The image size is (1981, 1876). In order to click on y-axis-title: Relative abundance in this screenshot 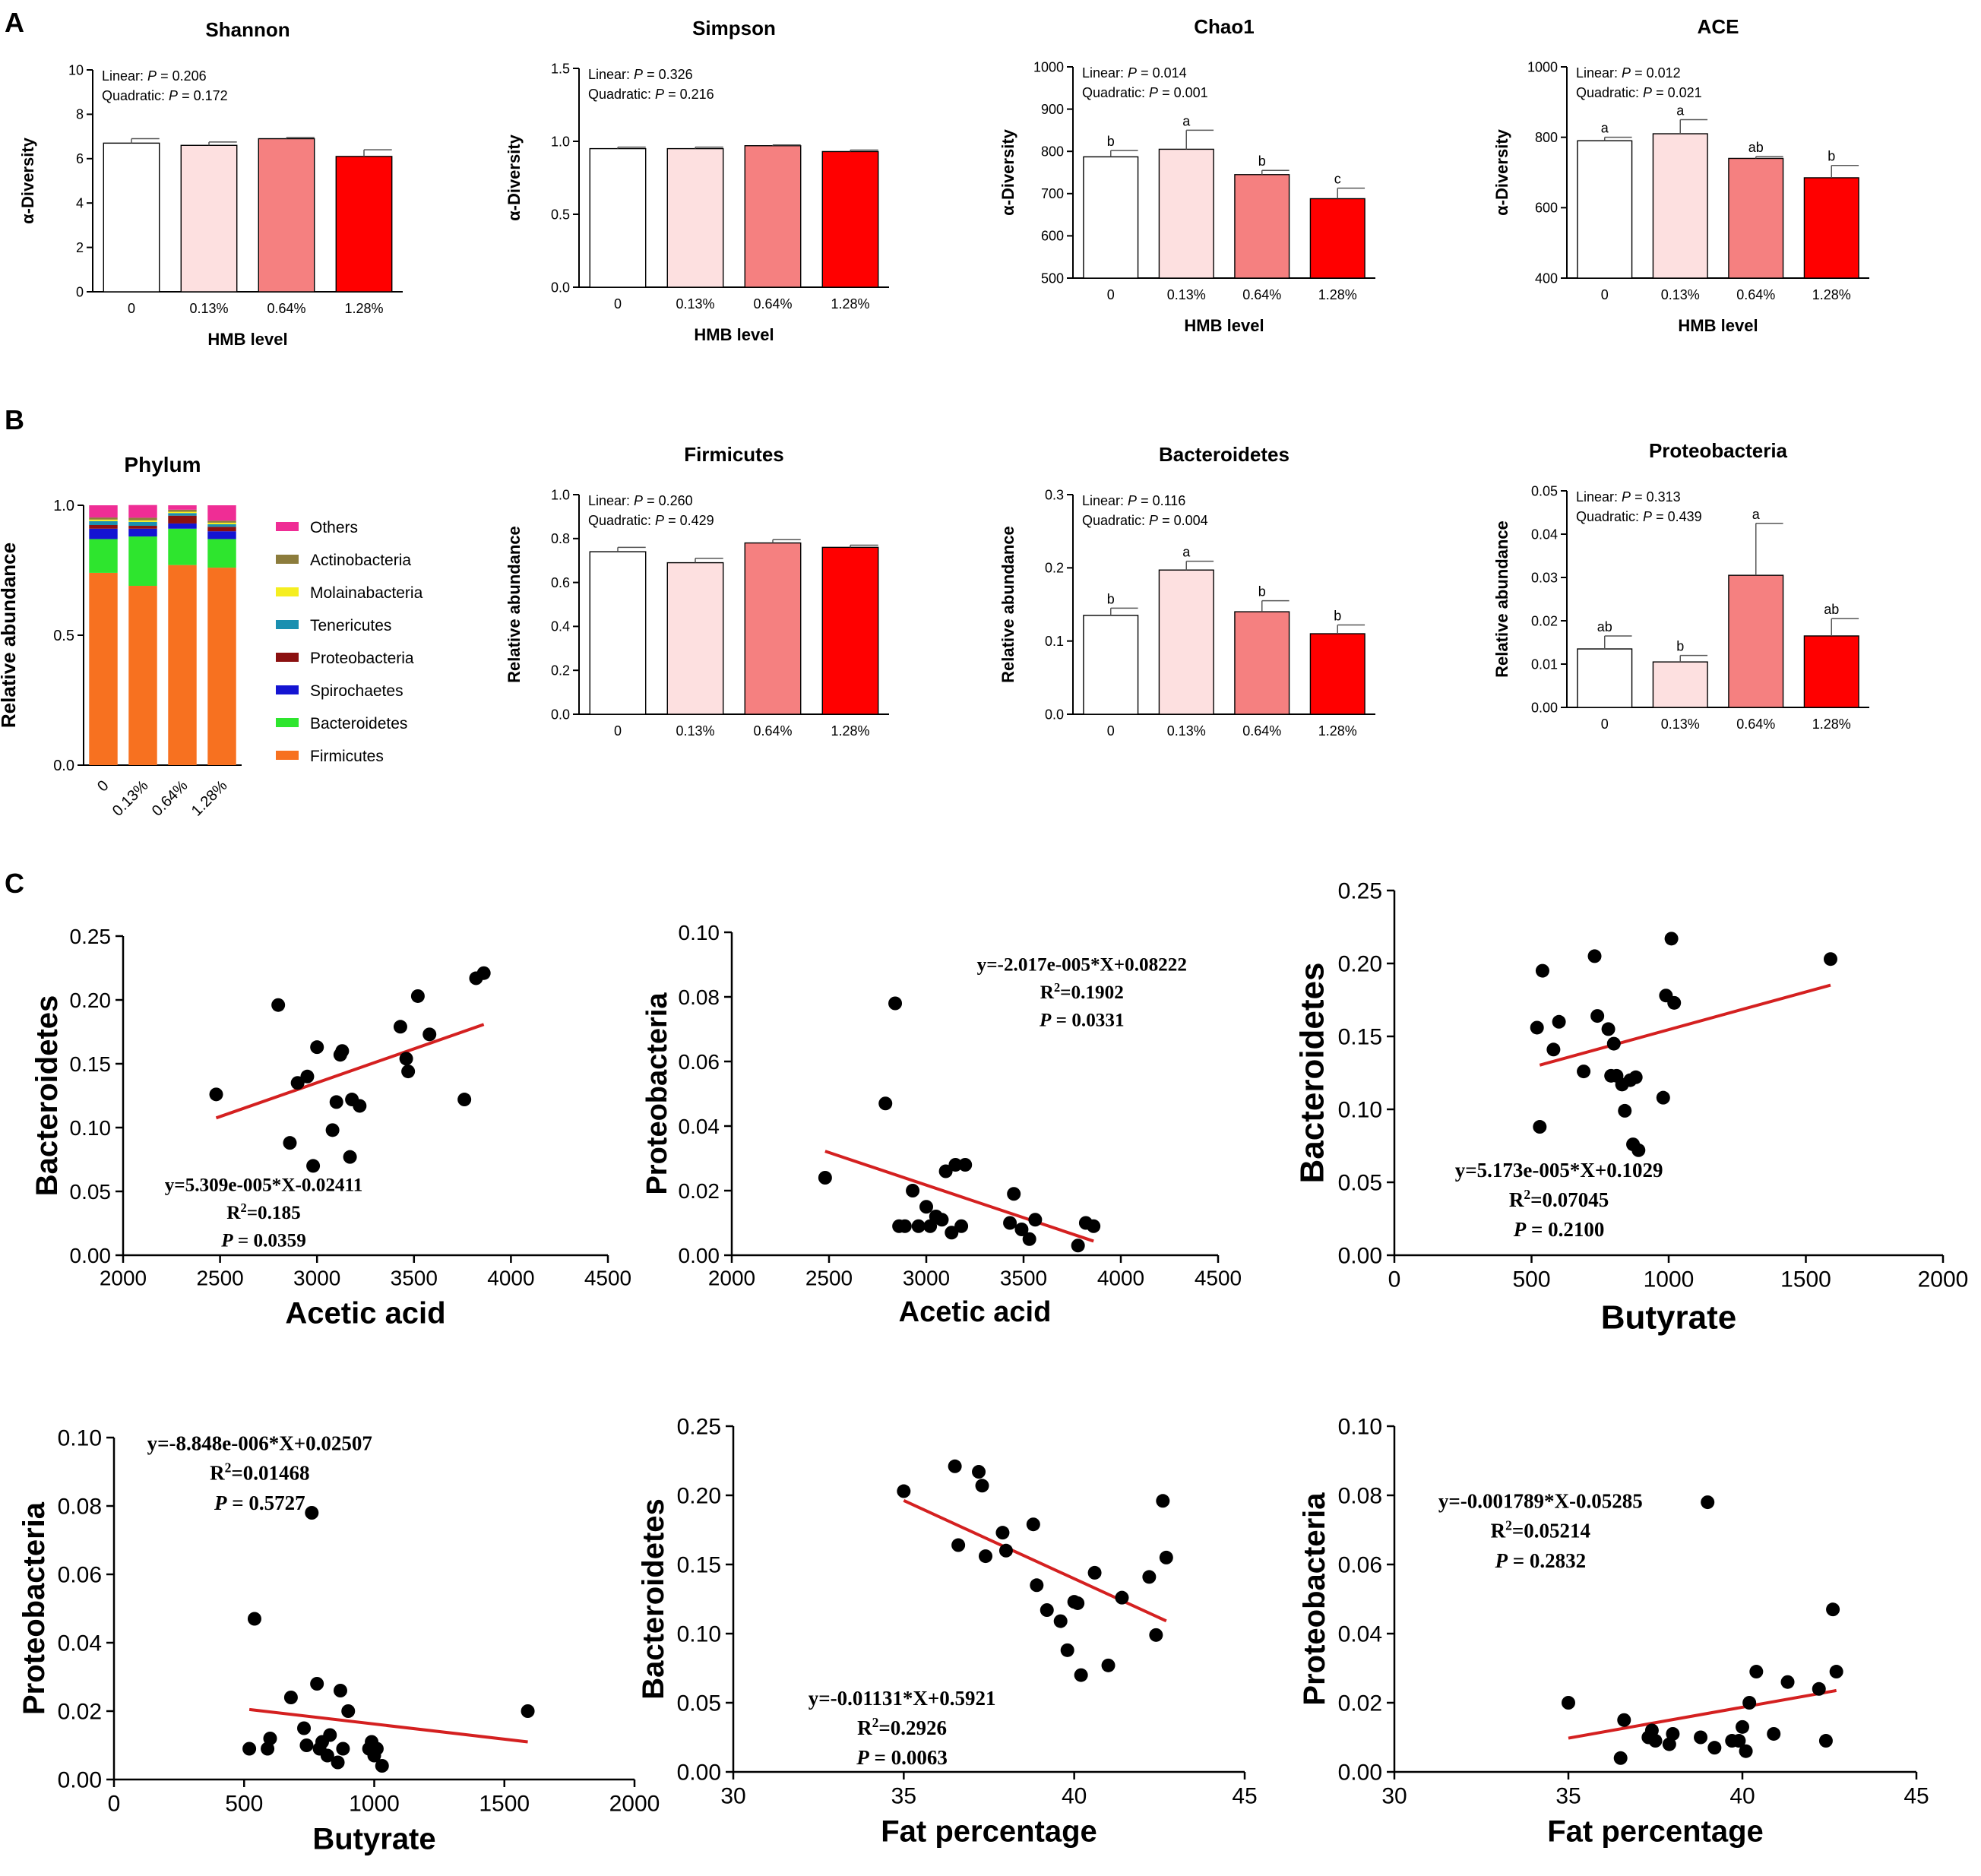, I will do `click(1502, 599)`.